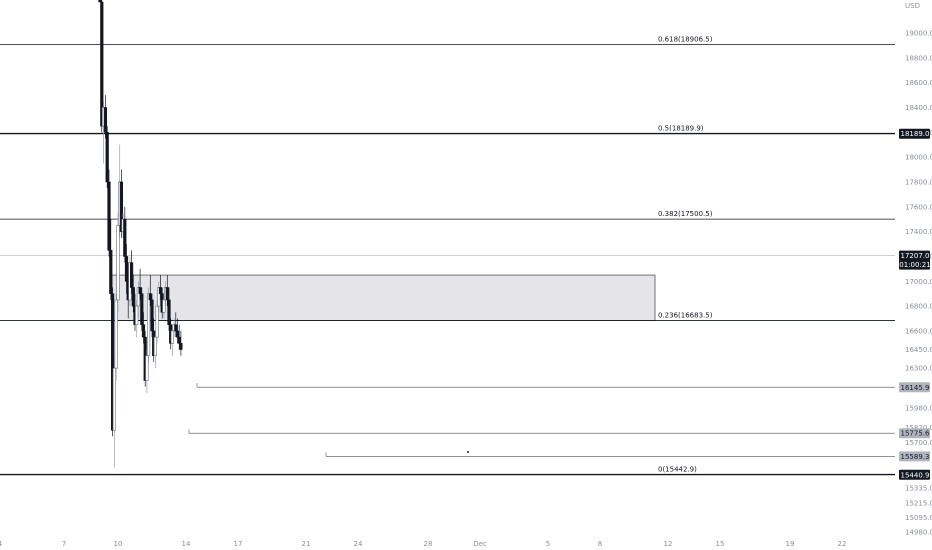 The image size is (932, 550). What do you see at coordinates (918, 443) in the screenshot?
I see `price-tick-label: 15700.0` at bounding box center [918, 443].